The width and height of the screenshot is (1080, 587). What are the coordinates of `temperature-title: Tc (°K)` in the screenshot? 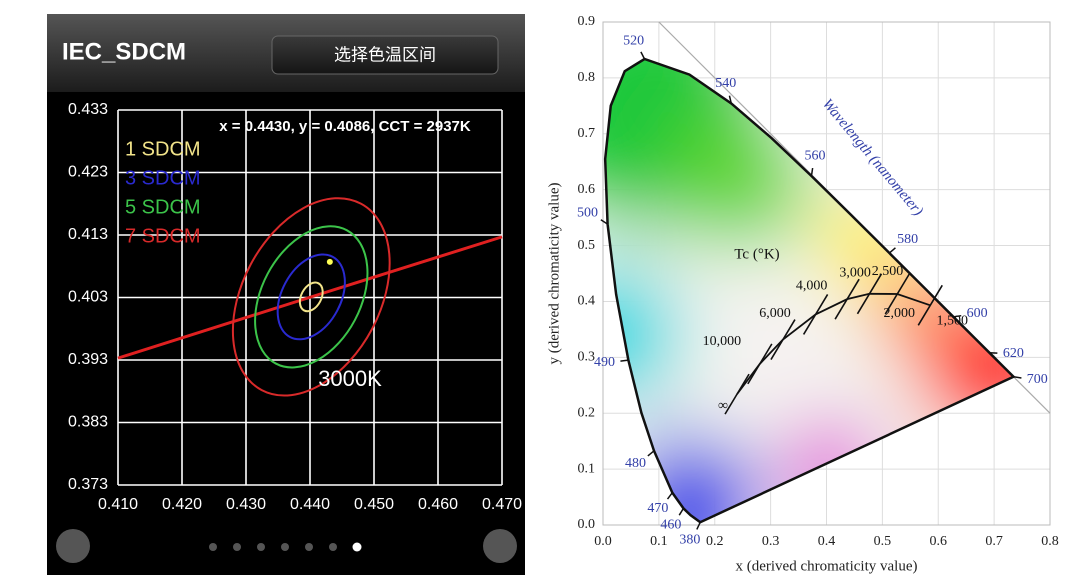 It's located at (756, 254).